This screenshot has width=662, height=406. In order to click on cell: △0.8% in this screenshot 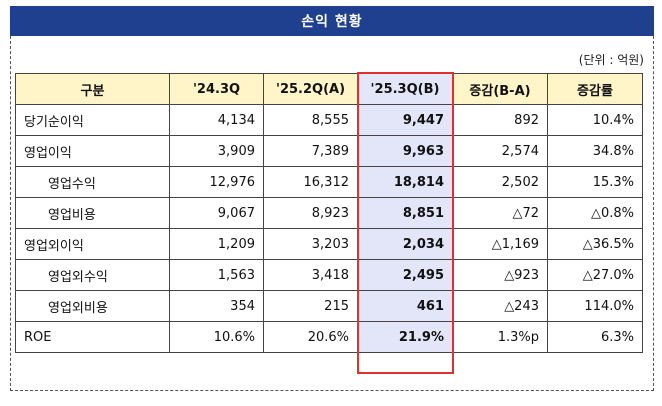, I will do `click(595, 213)`.